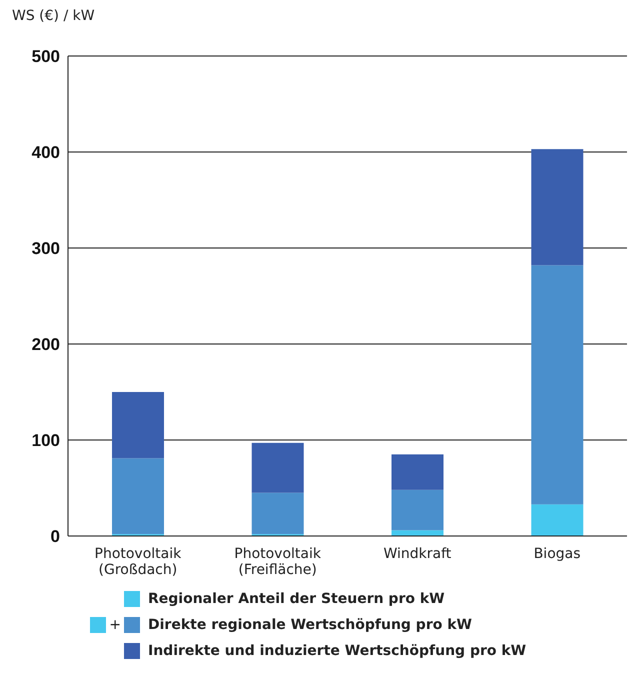  I want to click on y-tick-label: 500, so click(46, 56).